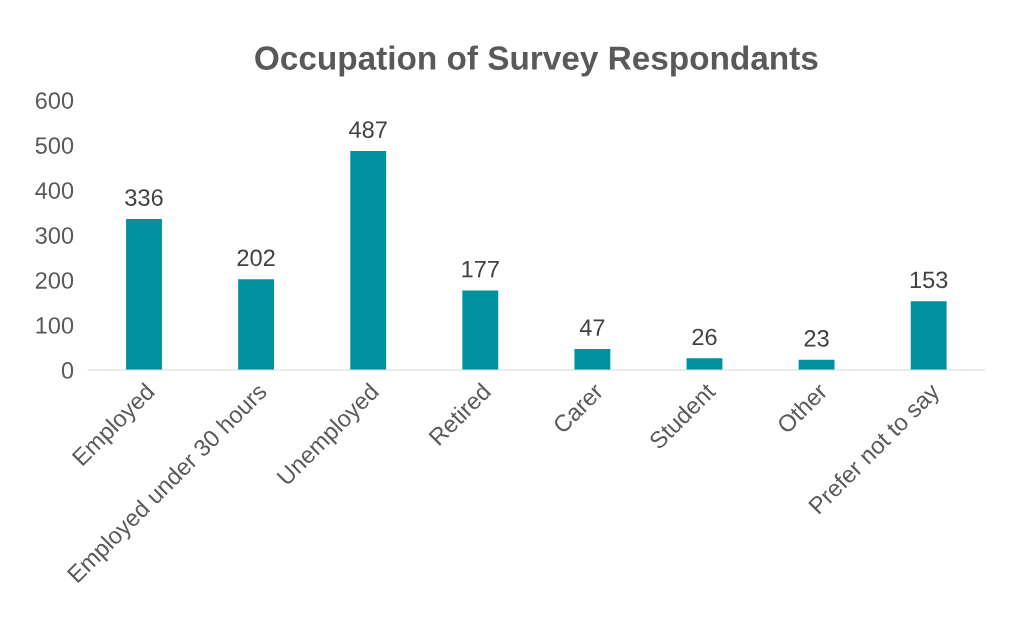  What do you see at coordinates (54, 280) in the screenshot?
I see `y-tick-label: 200` at bounding box center [54, 280].